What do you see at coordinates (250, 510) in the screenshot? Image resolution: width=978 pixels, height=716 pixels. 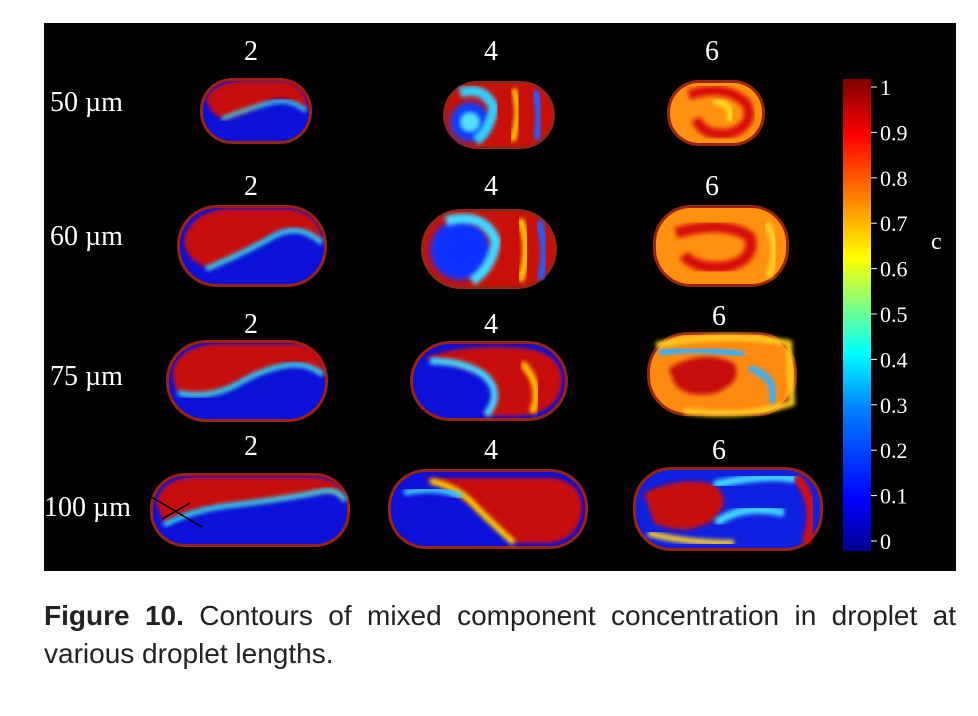 I see `droplet-100um-t2` at bounding box center [250, 510].